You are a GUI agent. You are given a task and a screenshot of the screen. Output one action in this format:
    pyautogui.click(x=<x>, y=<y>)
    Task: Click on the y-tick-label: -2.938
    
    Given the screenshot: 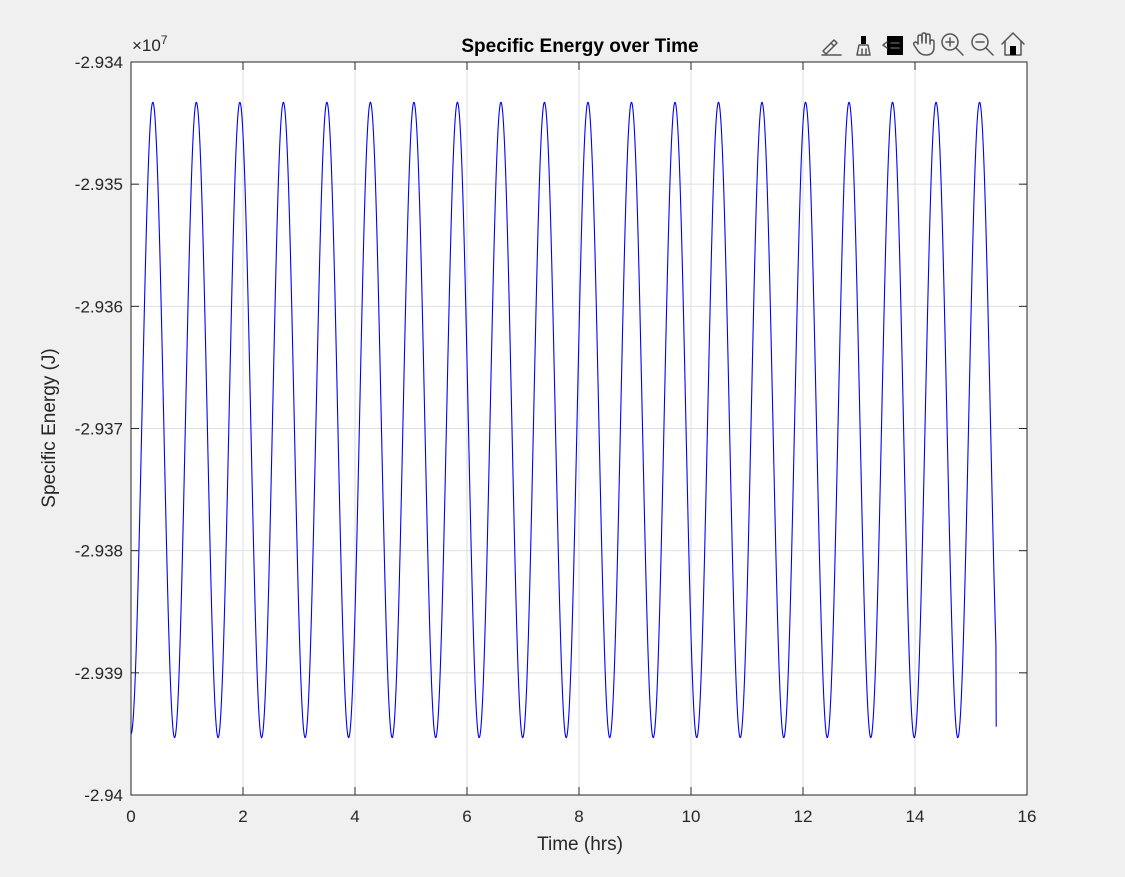 What is the action you would take?
    pyautogui.click(x=99, y=551)
    